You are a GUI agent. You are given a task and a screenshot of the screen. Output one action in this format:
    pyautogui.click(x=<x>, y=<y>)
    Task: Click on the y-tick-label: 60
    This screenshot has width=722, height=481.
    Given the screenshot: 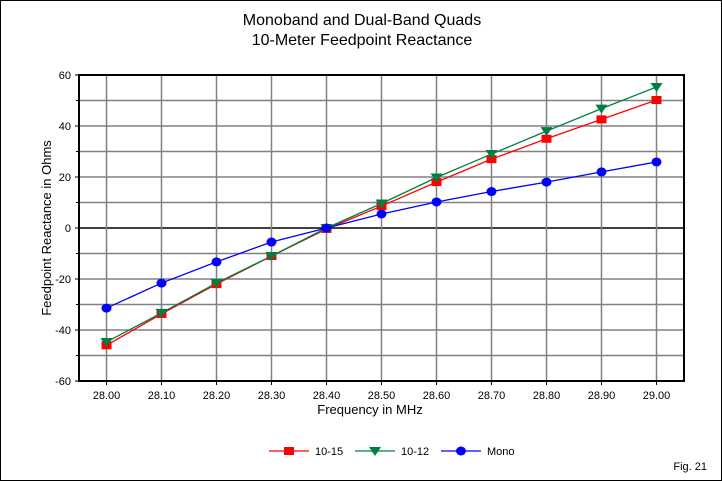 What is the action you would take?
    pyautogui.click(x=65, y=76)
    